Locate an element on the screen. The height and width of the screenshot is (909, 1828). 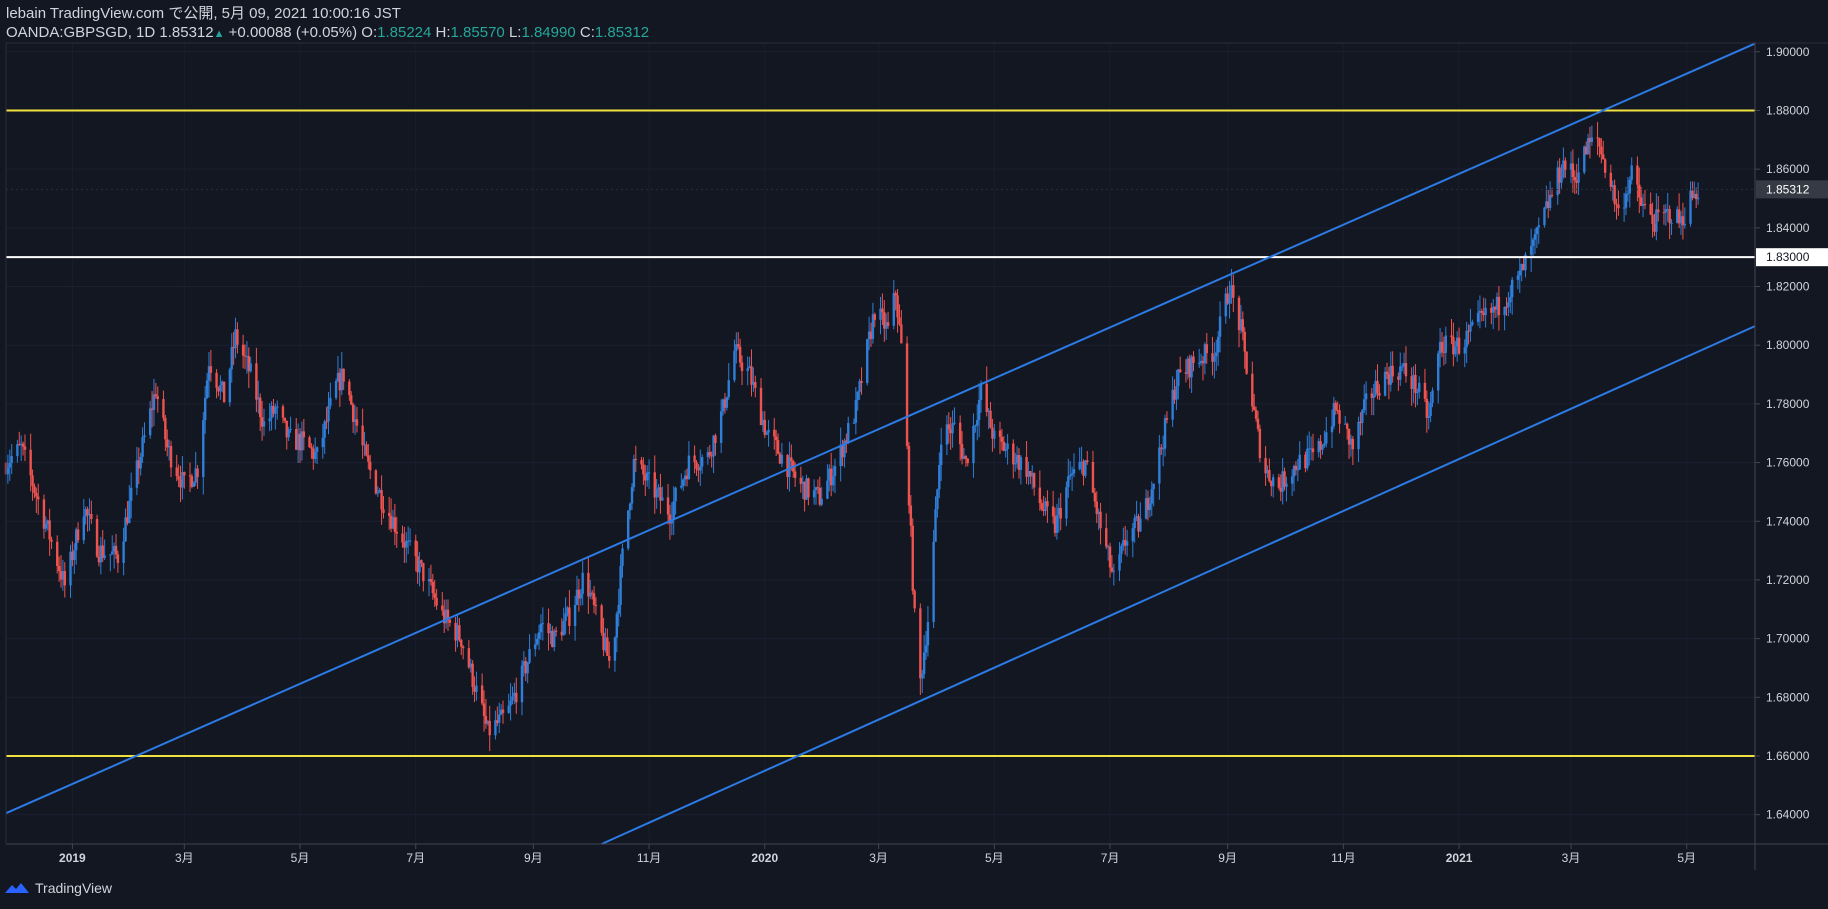
time-axis: 2019 3月 5月 7月 9月 11月 2020 3月 5月 7月 9月 11月 2021 3月 5月 is located at coordinates (877, 854).